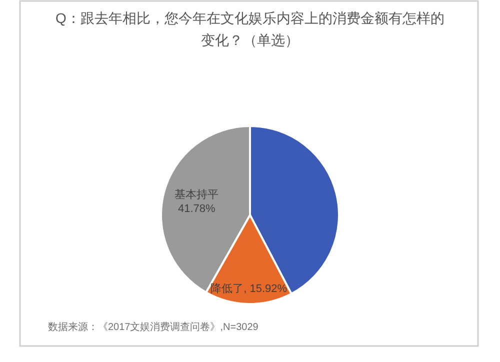 The image size is (500, 362). Describe the element at coordinates (197, 208) in the screenshot. I see `data-label: 41.78%` at that location.